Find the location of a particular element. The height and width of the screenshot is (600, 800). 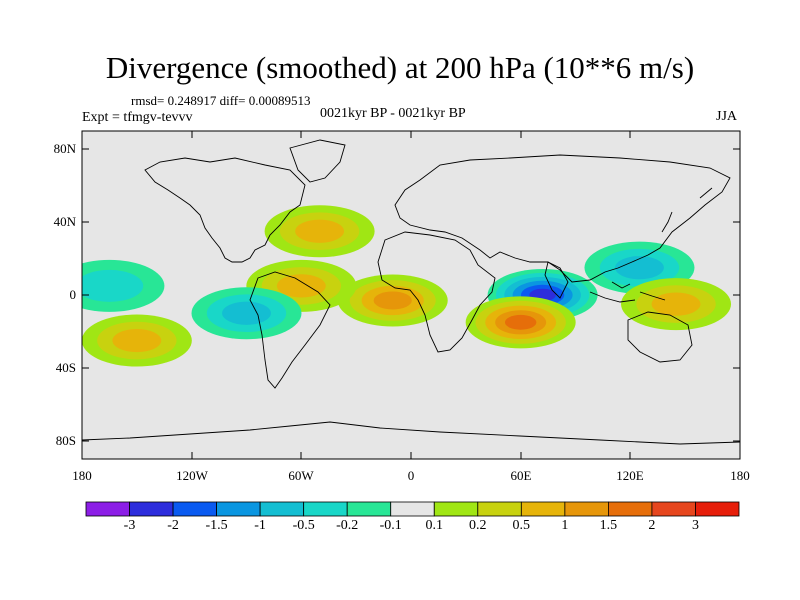

colorbar-label-12: 2 is located at coordinates (652, 525).